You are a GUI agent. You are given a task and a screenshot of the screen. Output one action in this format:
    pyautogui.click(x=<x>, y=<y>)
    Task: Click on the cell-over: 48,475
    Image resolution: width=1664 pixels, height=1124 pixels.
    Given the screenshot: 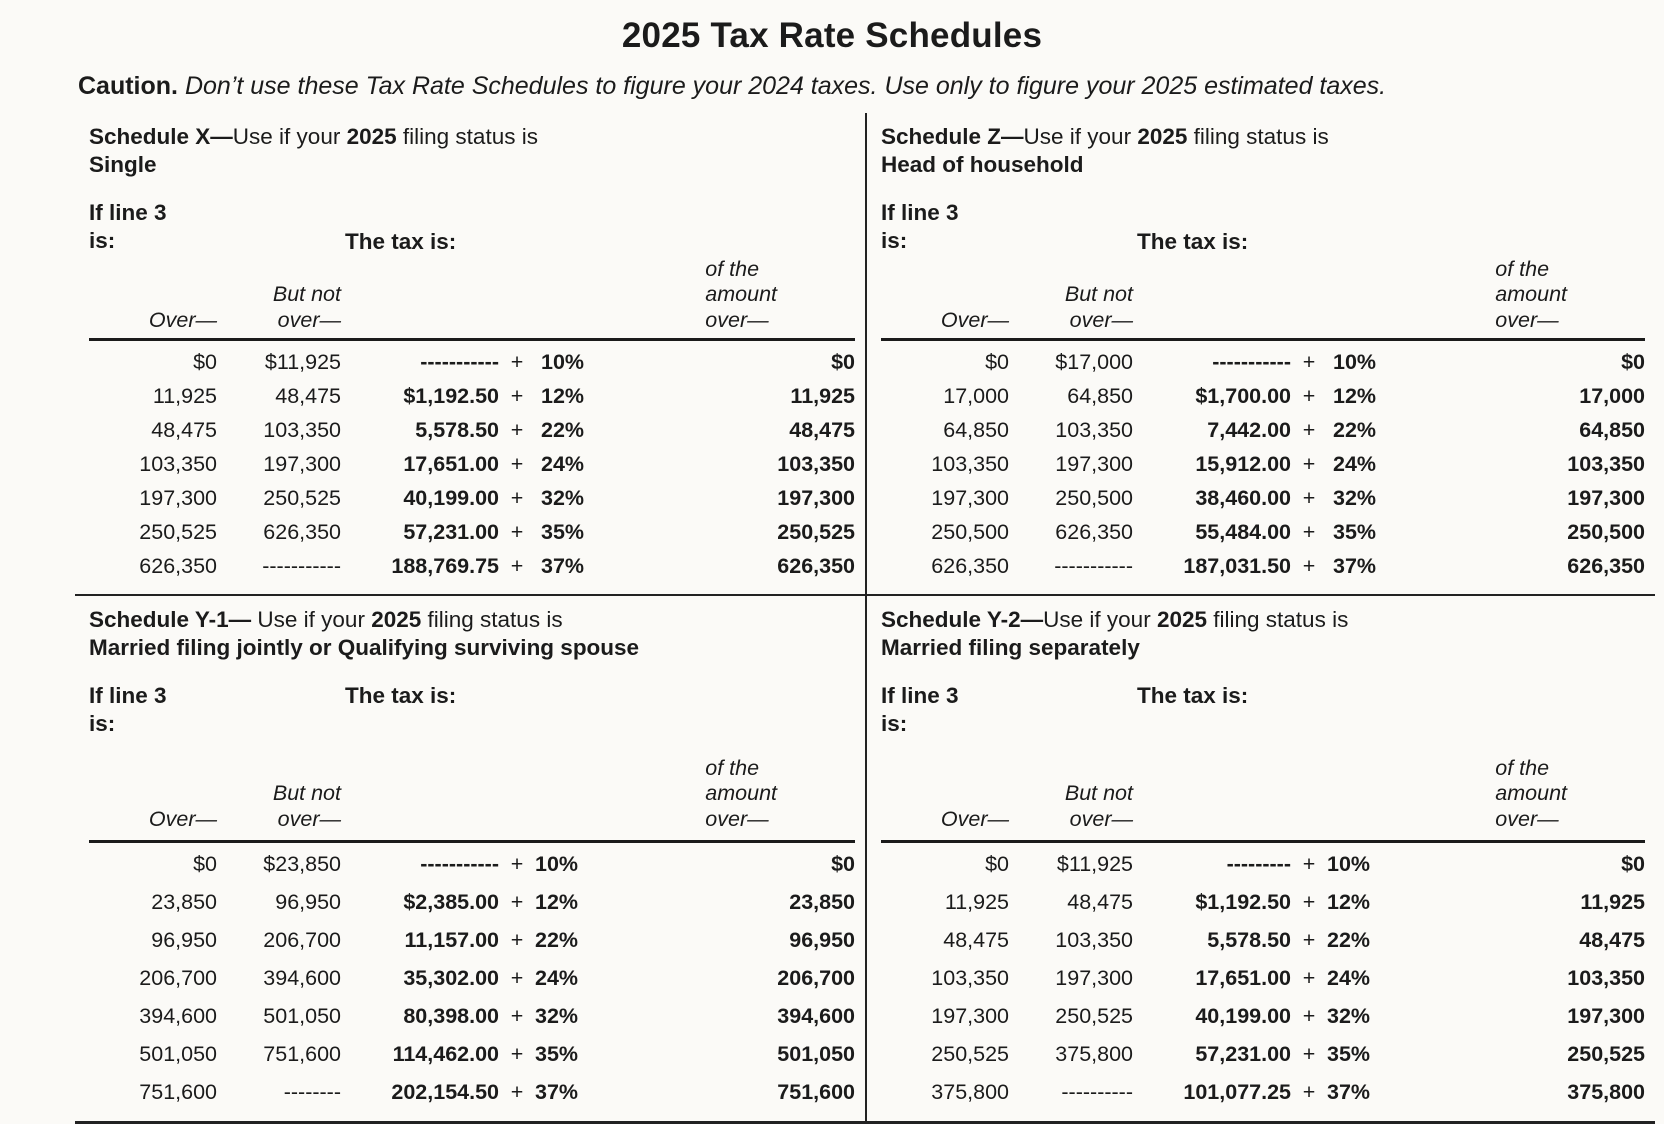 What is the action you would take?
    pyautogui.click(x=976, y=939)
    